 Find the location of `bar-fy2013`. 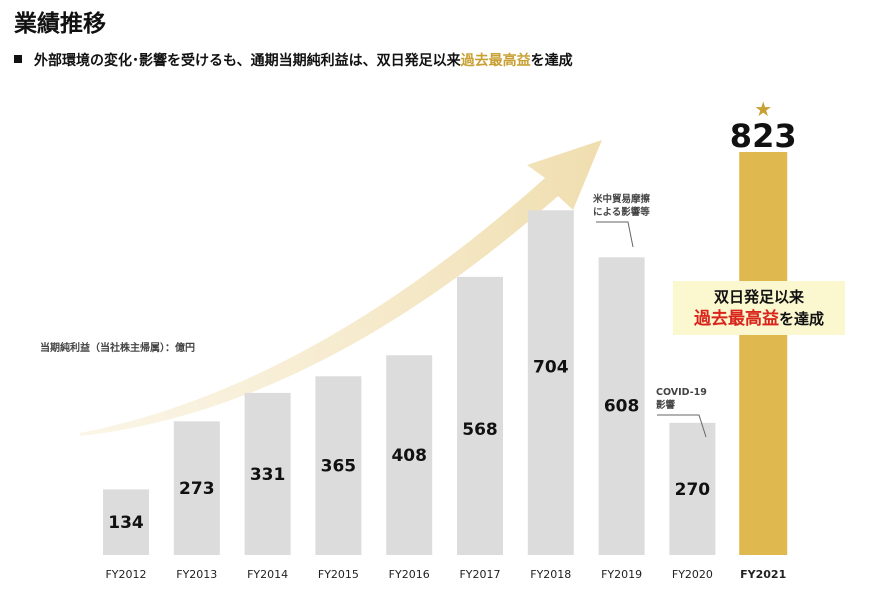

bar-fy2013 is located at coordinates (196, 488).